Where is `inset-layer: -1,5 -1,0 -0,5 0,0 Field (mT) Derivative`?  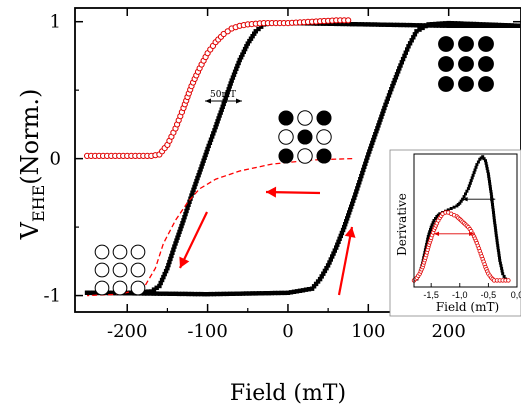 inset-layer: -1,5 -1,0 -0,5 0,0 Field (mT) Derivative is located at coordinates (455, 233).